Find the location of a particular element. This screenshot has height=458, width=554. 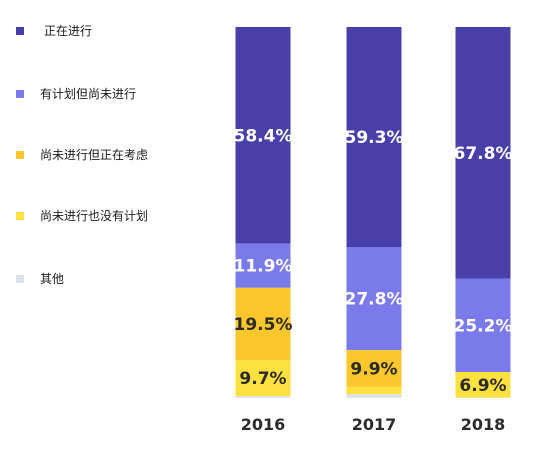

legend-label: 其他 is located at coordinates (52, 279).